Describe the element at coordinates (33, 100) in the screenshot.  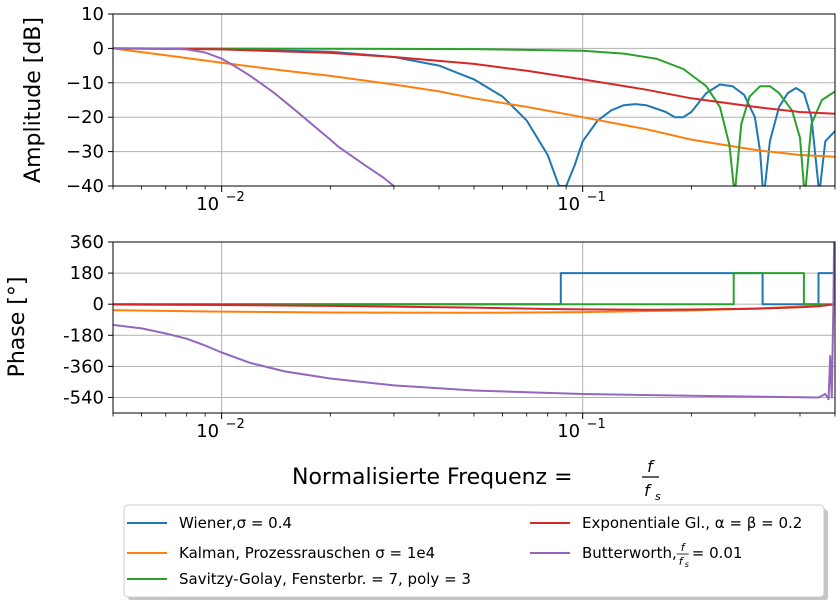
I see `amplitude-ylabel: Amplitude [dB]` at that location.